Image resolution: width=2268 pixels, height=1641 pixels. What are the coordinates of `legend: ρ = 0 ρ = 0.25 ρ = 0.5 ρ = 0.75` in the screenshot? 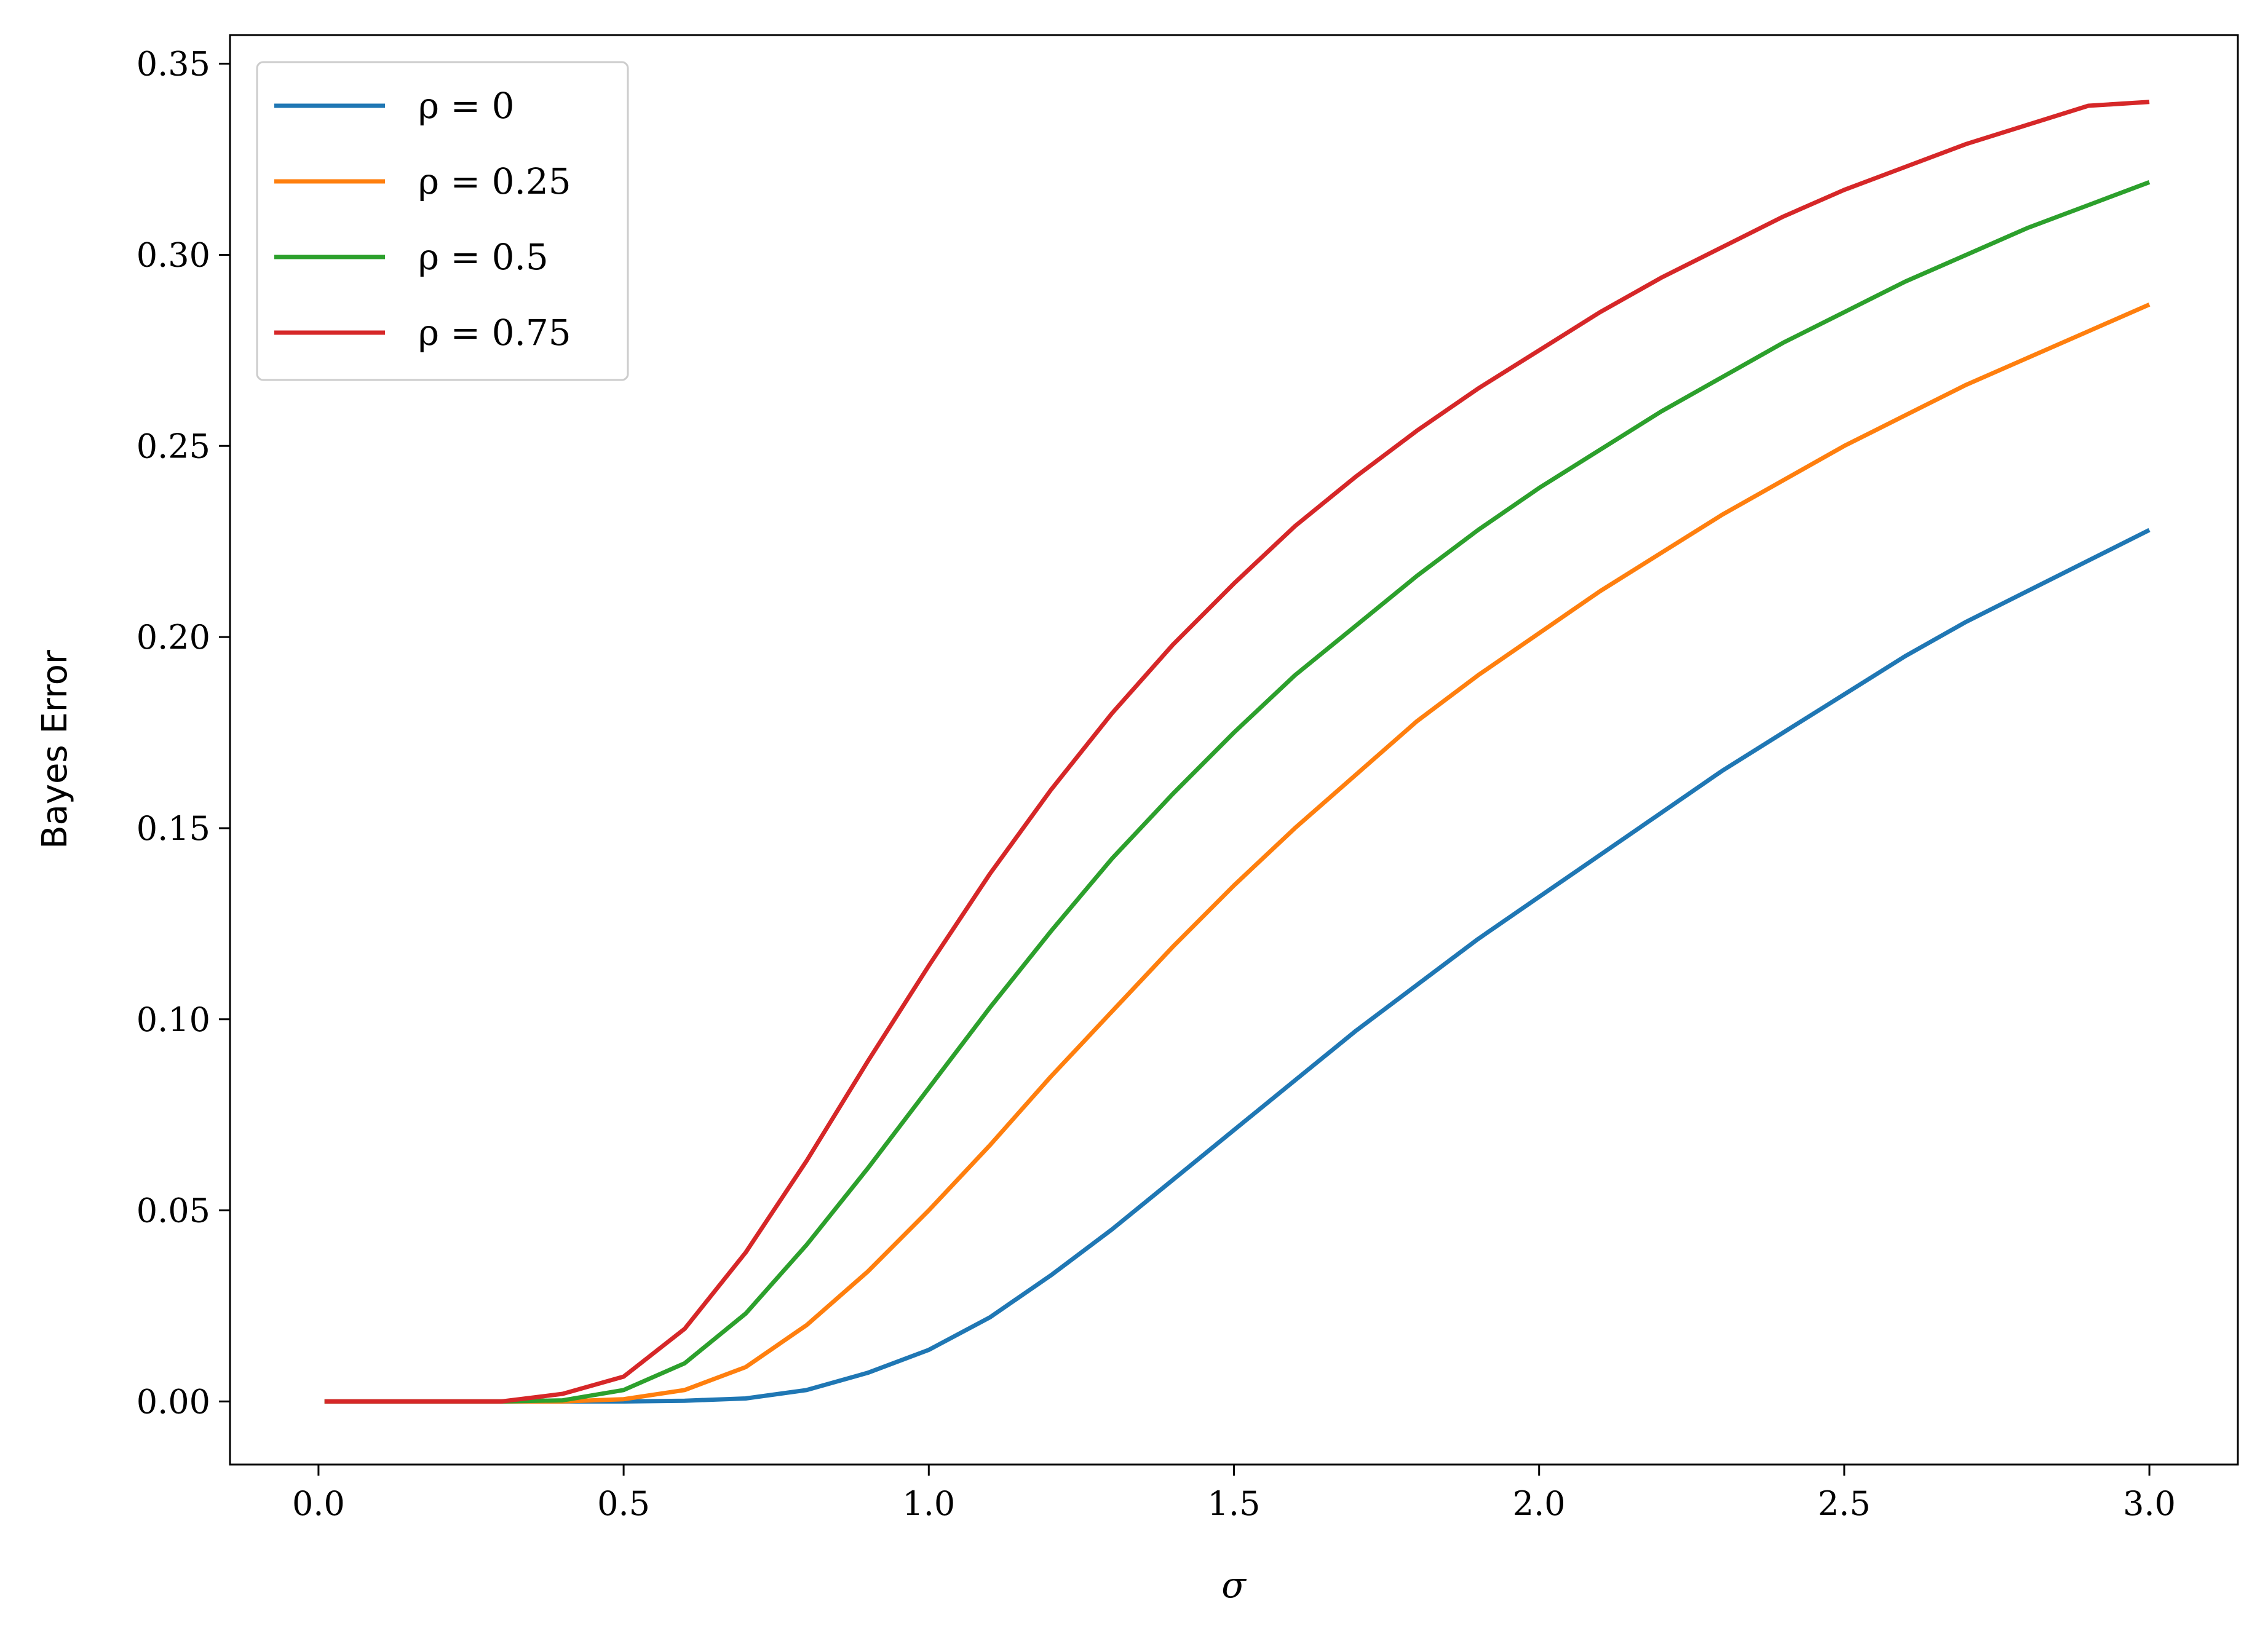 It's located at (442, 221).